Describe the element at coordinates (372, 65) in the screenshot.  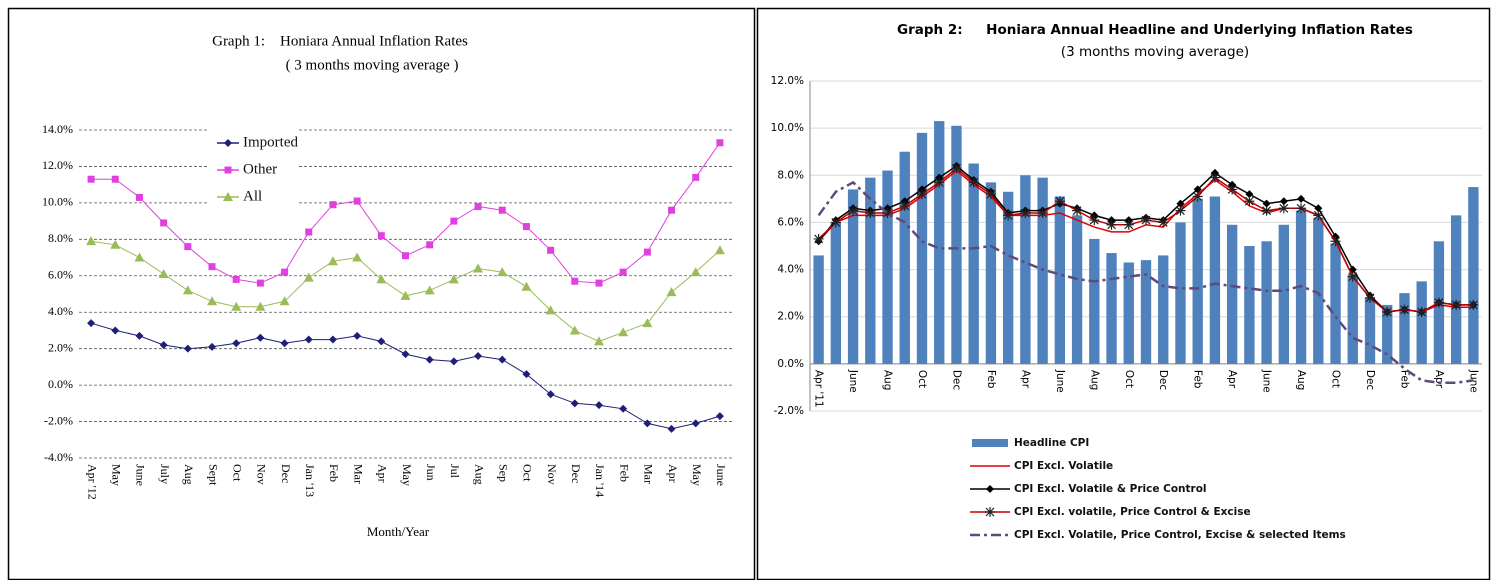
I see `chart-subtitle: ( 3 months moving average )` at that location.